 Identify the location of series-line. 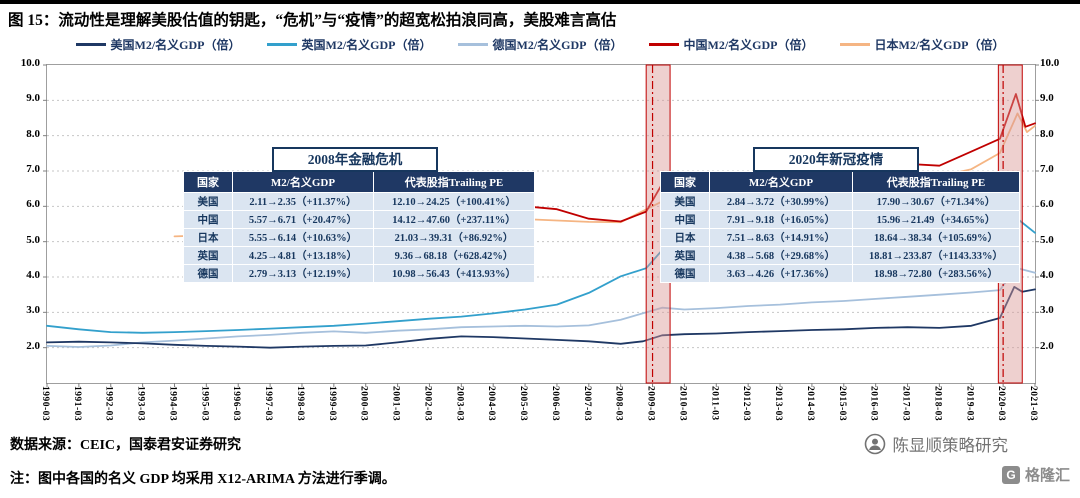
(541, 317).